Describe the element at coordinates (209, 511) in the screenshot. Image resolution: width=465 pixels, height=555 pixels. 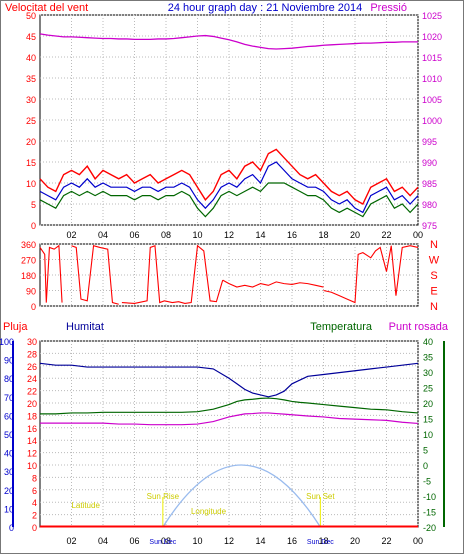
I see `longitude-label: Longitude` at that location.